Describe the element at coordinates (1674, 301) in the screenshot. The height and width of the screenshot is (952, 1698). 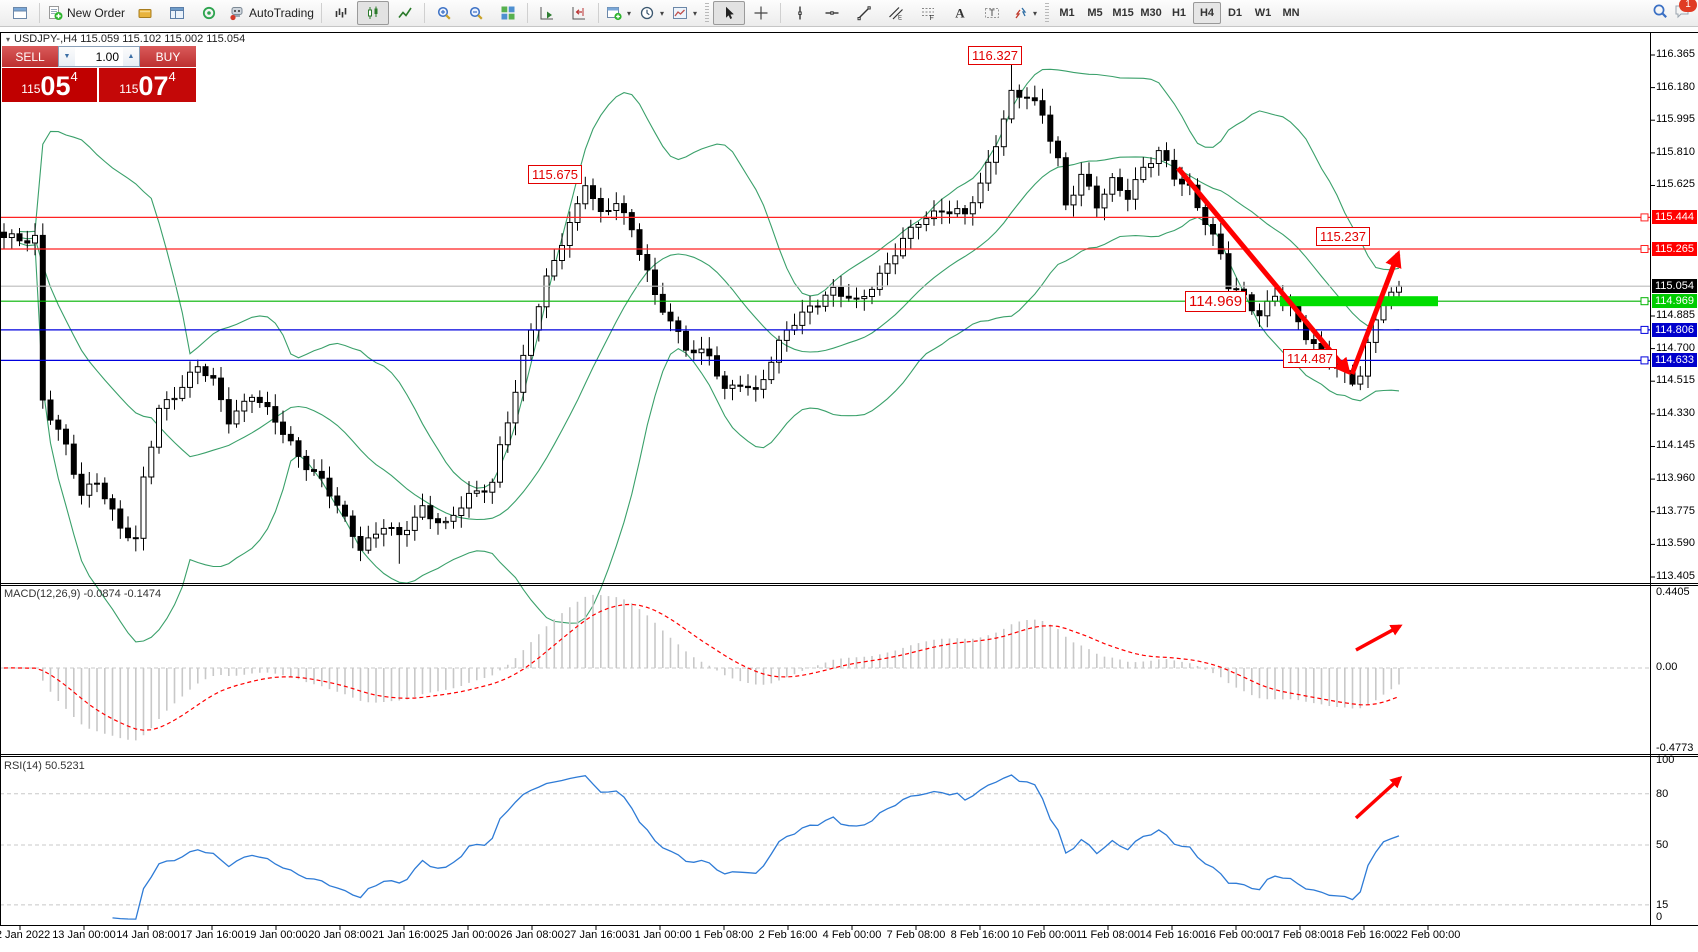
I see `price-tag: 114.969` at that location.